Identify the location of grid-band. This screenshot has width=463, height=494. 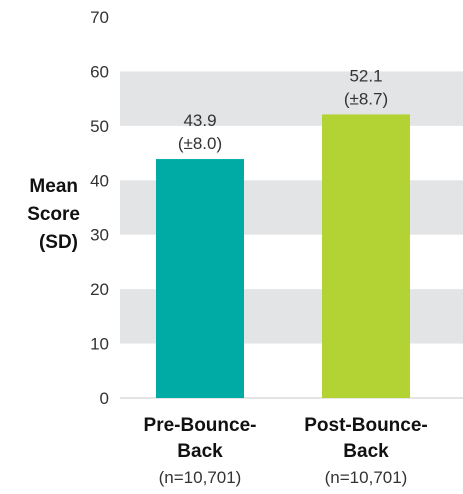
(291, 98).